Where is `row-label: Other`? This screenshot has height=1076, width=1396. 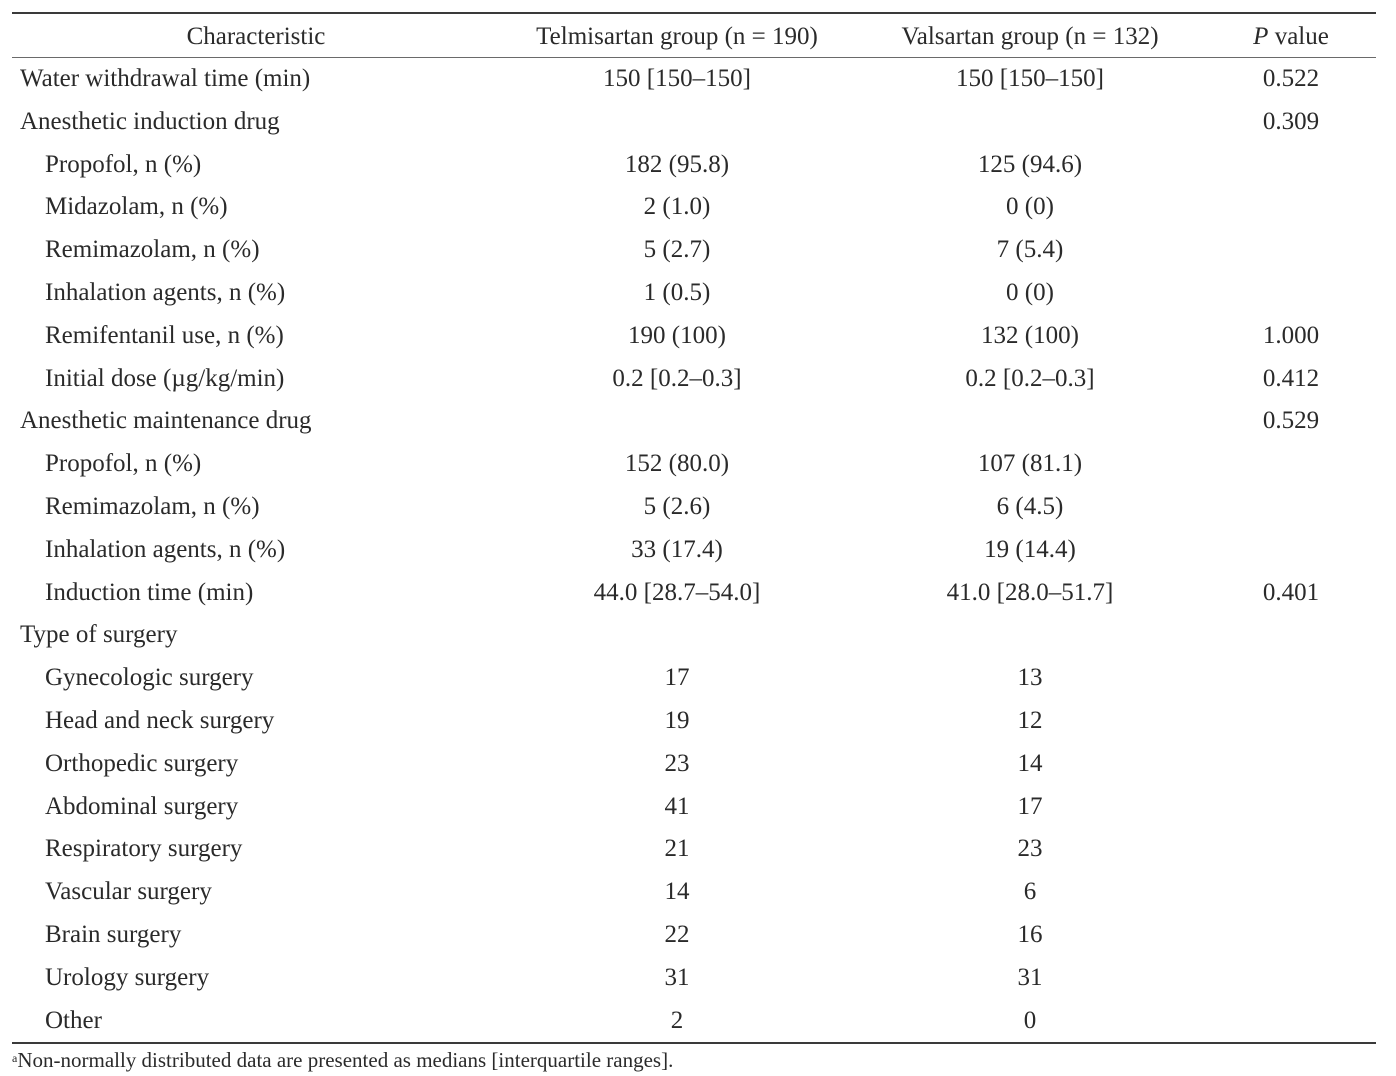
row-label: Other is located at coordinates (73, 1020).